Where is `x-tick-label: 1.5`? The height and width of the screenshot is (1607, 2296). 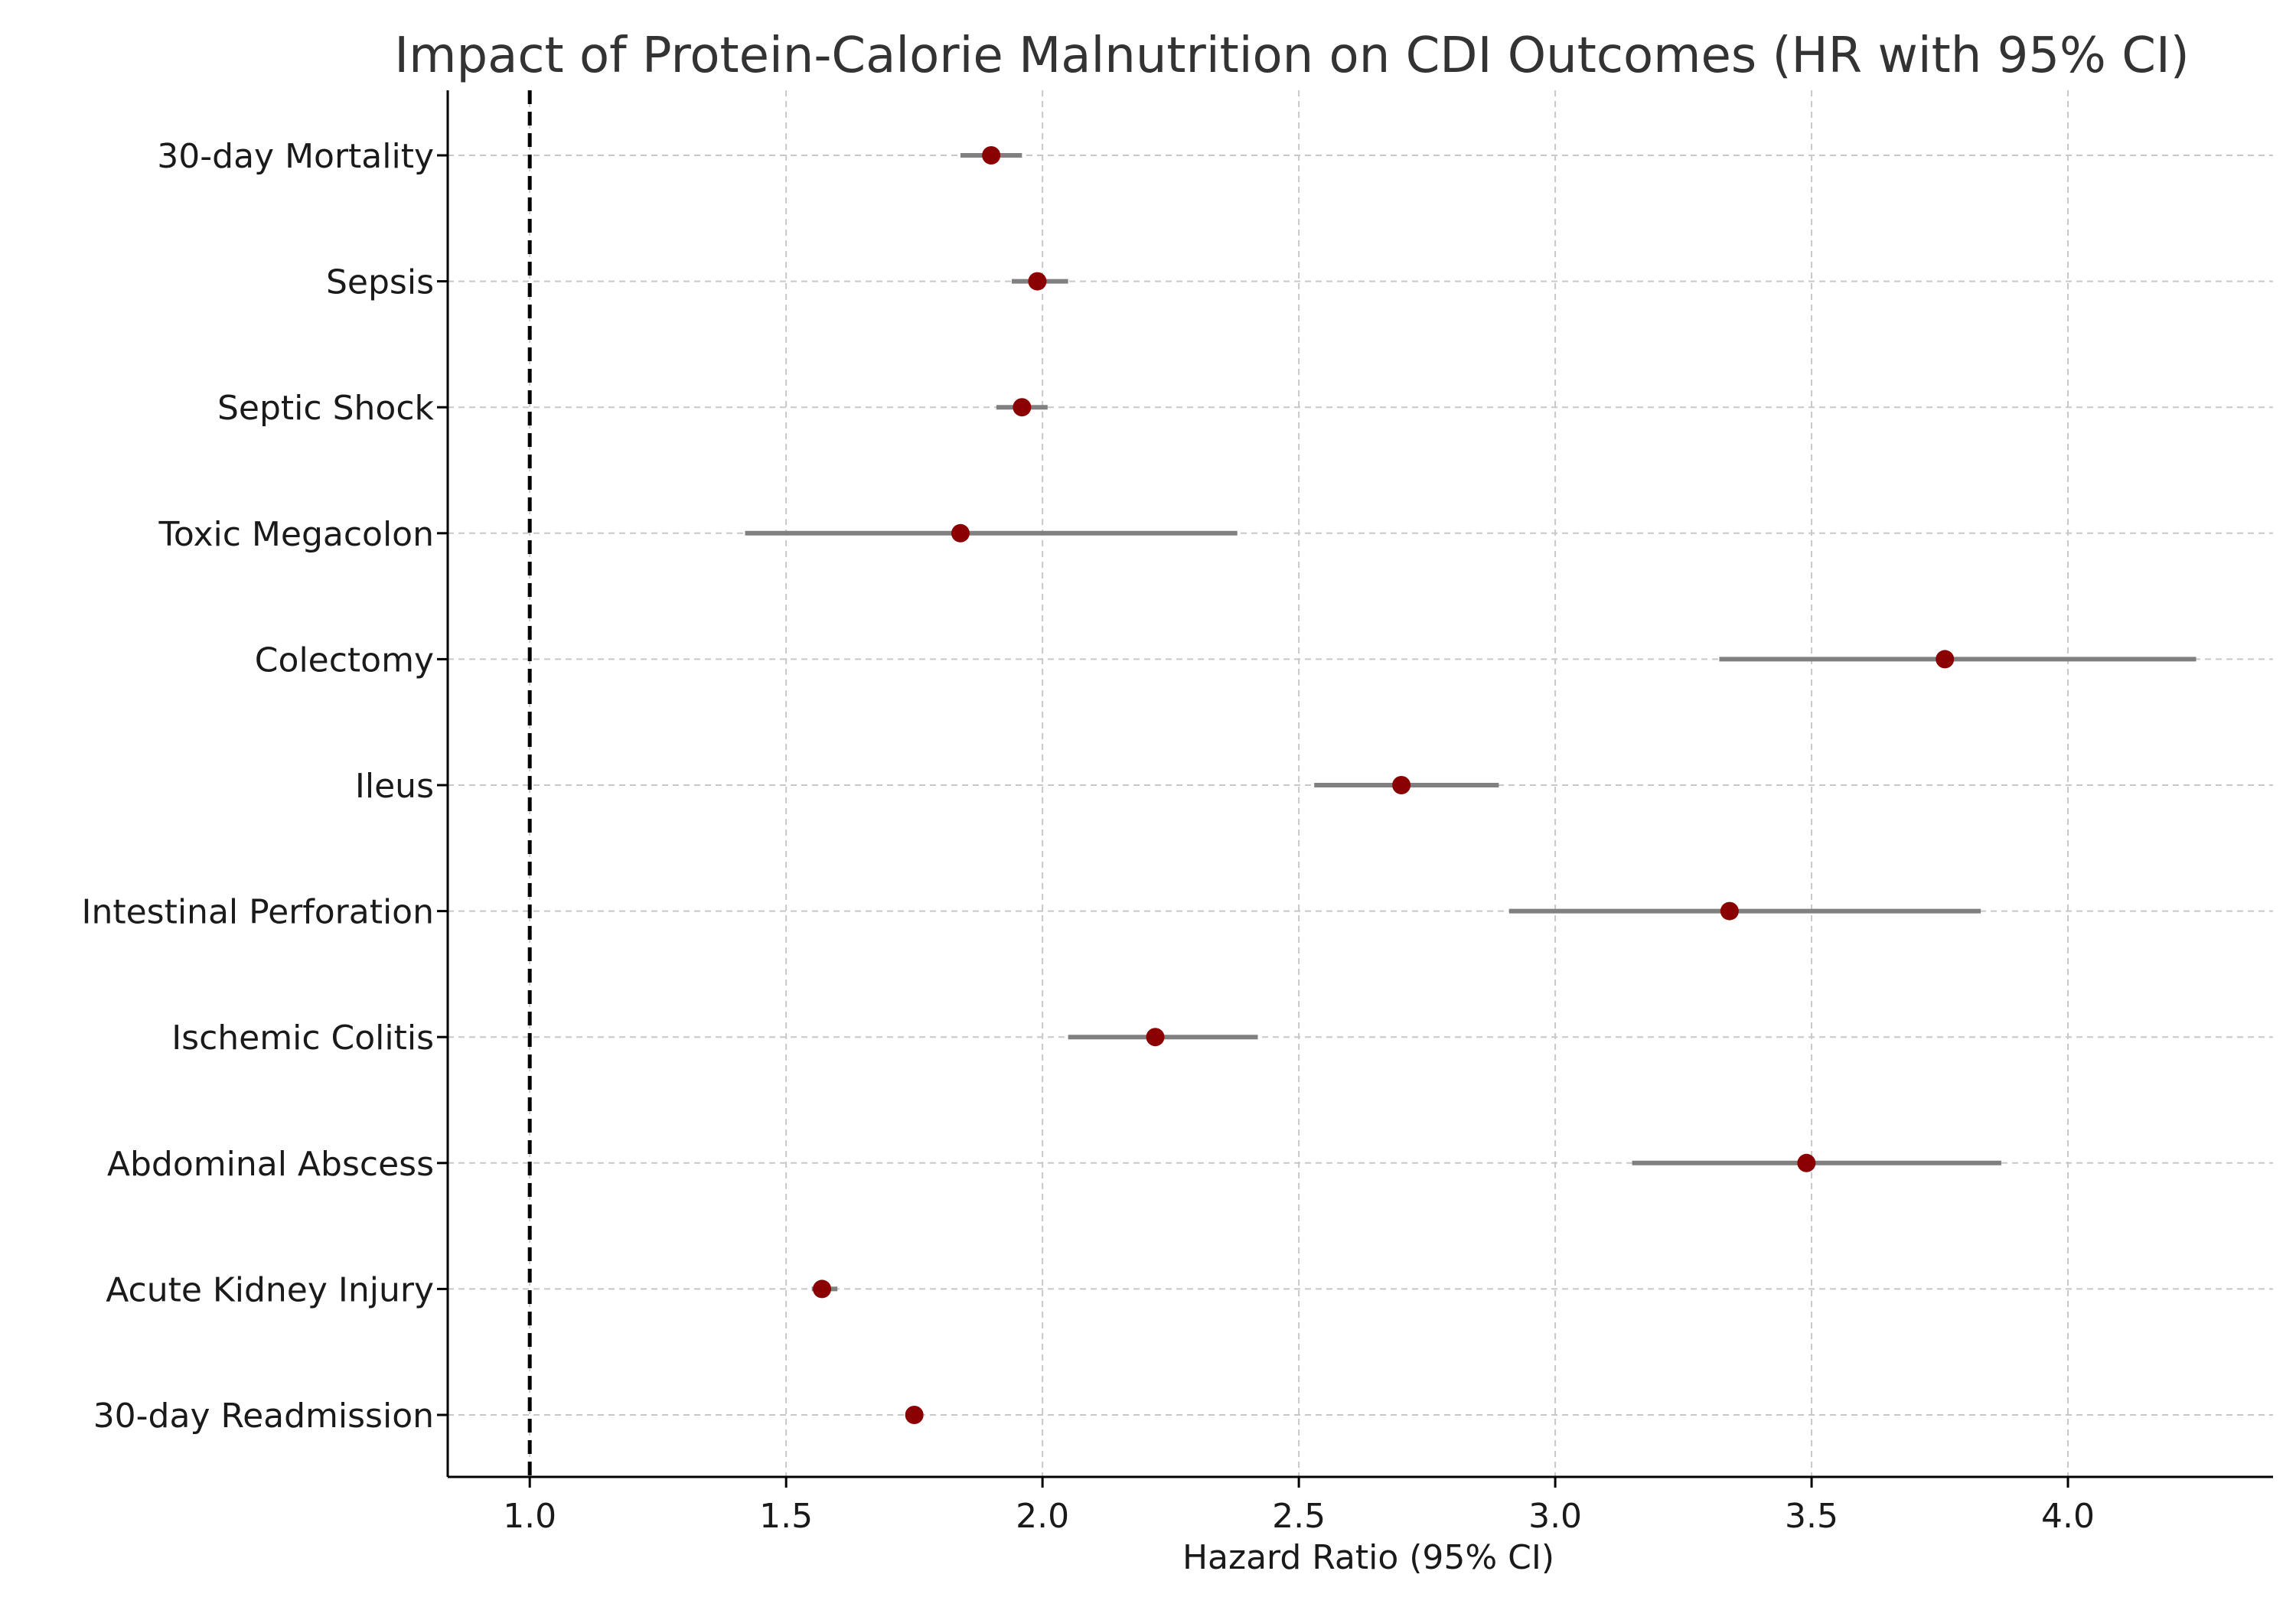 x-tick-label: 1.5 is located at coordinates (786, 1516).